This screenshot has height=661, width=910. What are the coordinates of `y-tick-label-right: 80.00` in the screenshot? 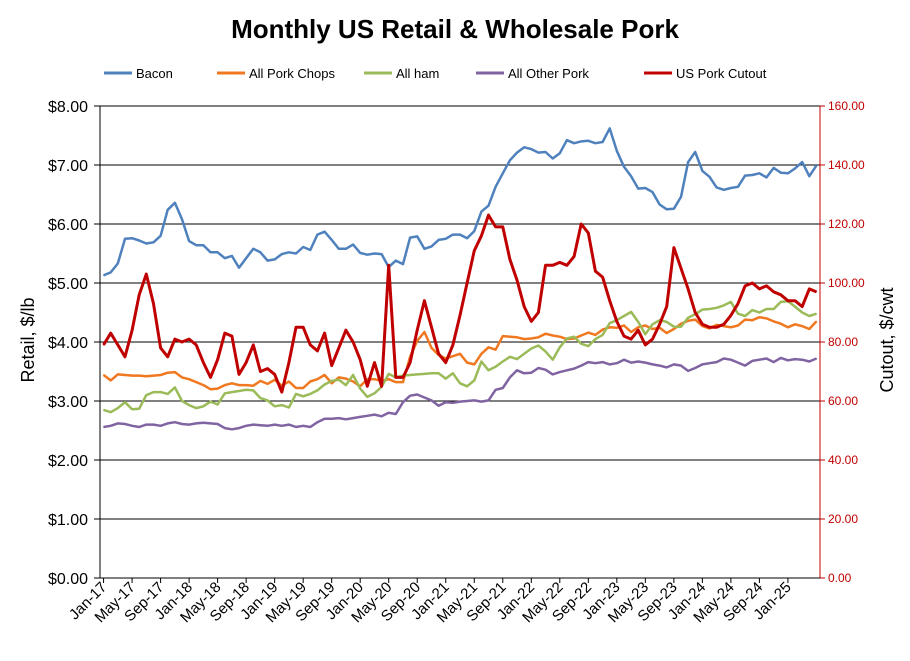 It's located at (843, 342).